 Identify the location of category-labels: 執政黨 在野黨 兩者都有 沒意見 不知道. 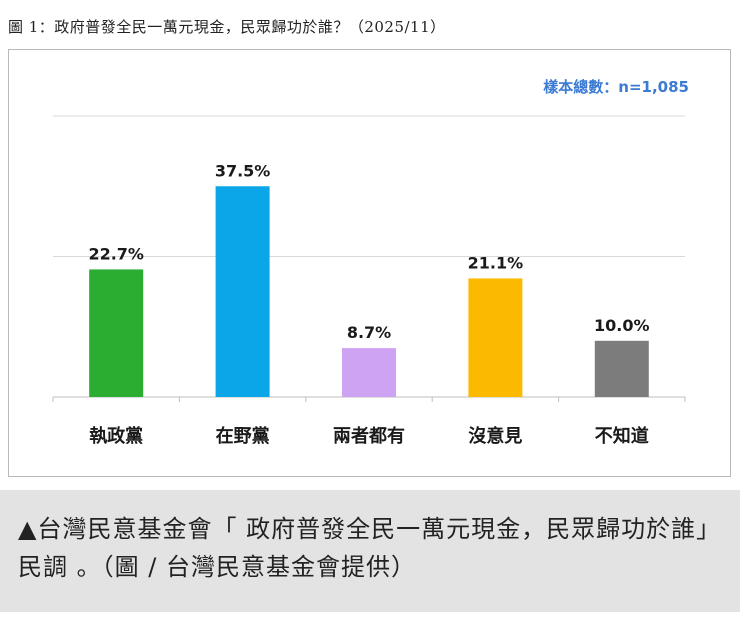
(369, 436).